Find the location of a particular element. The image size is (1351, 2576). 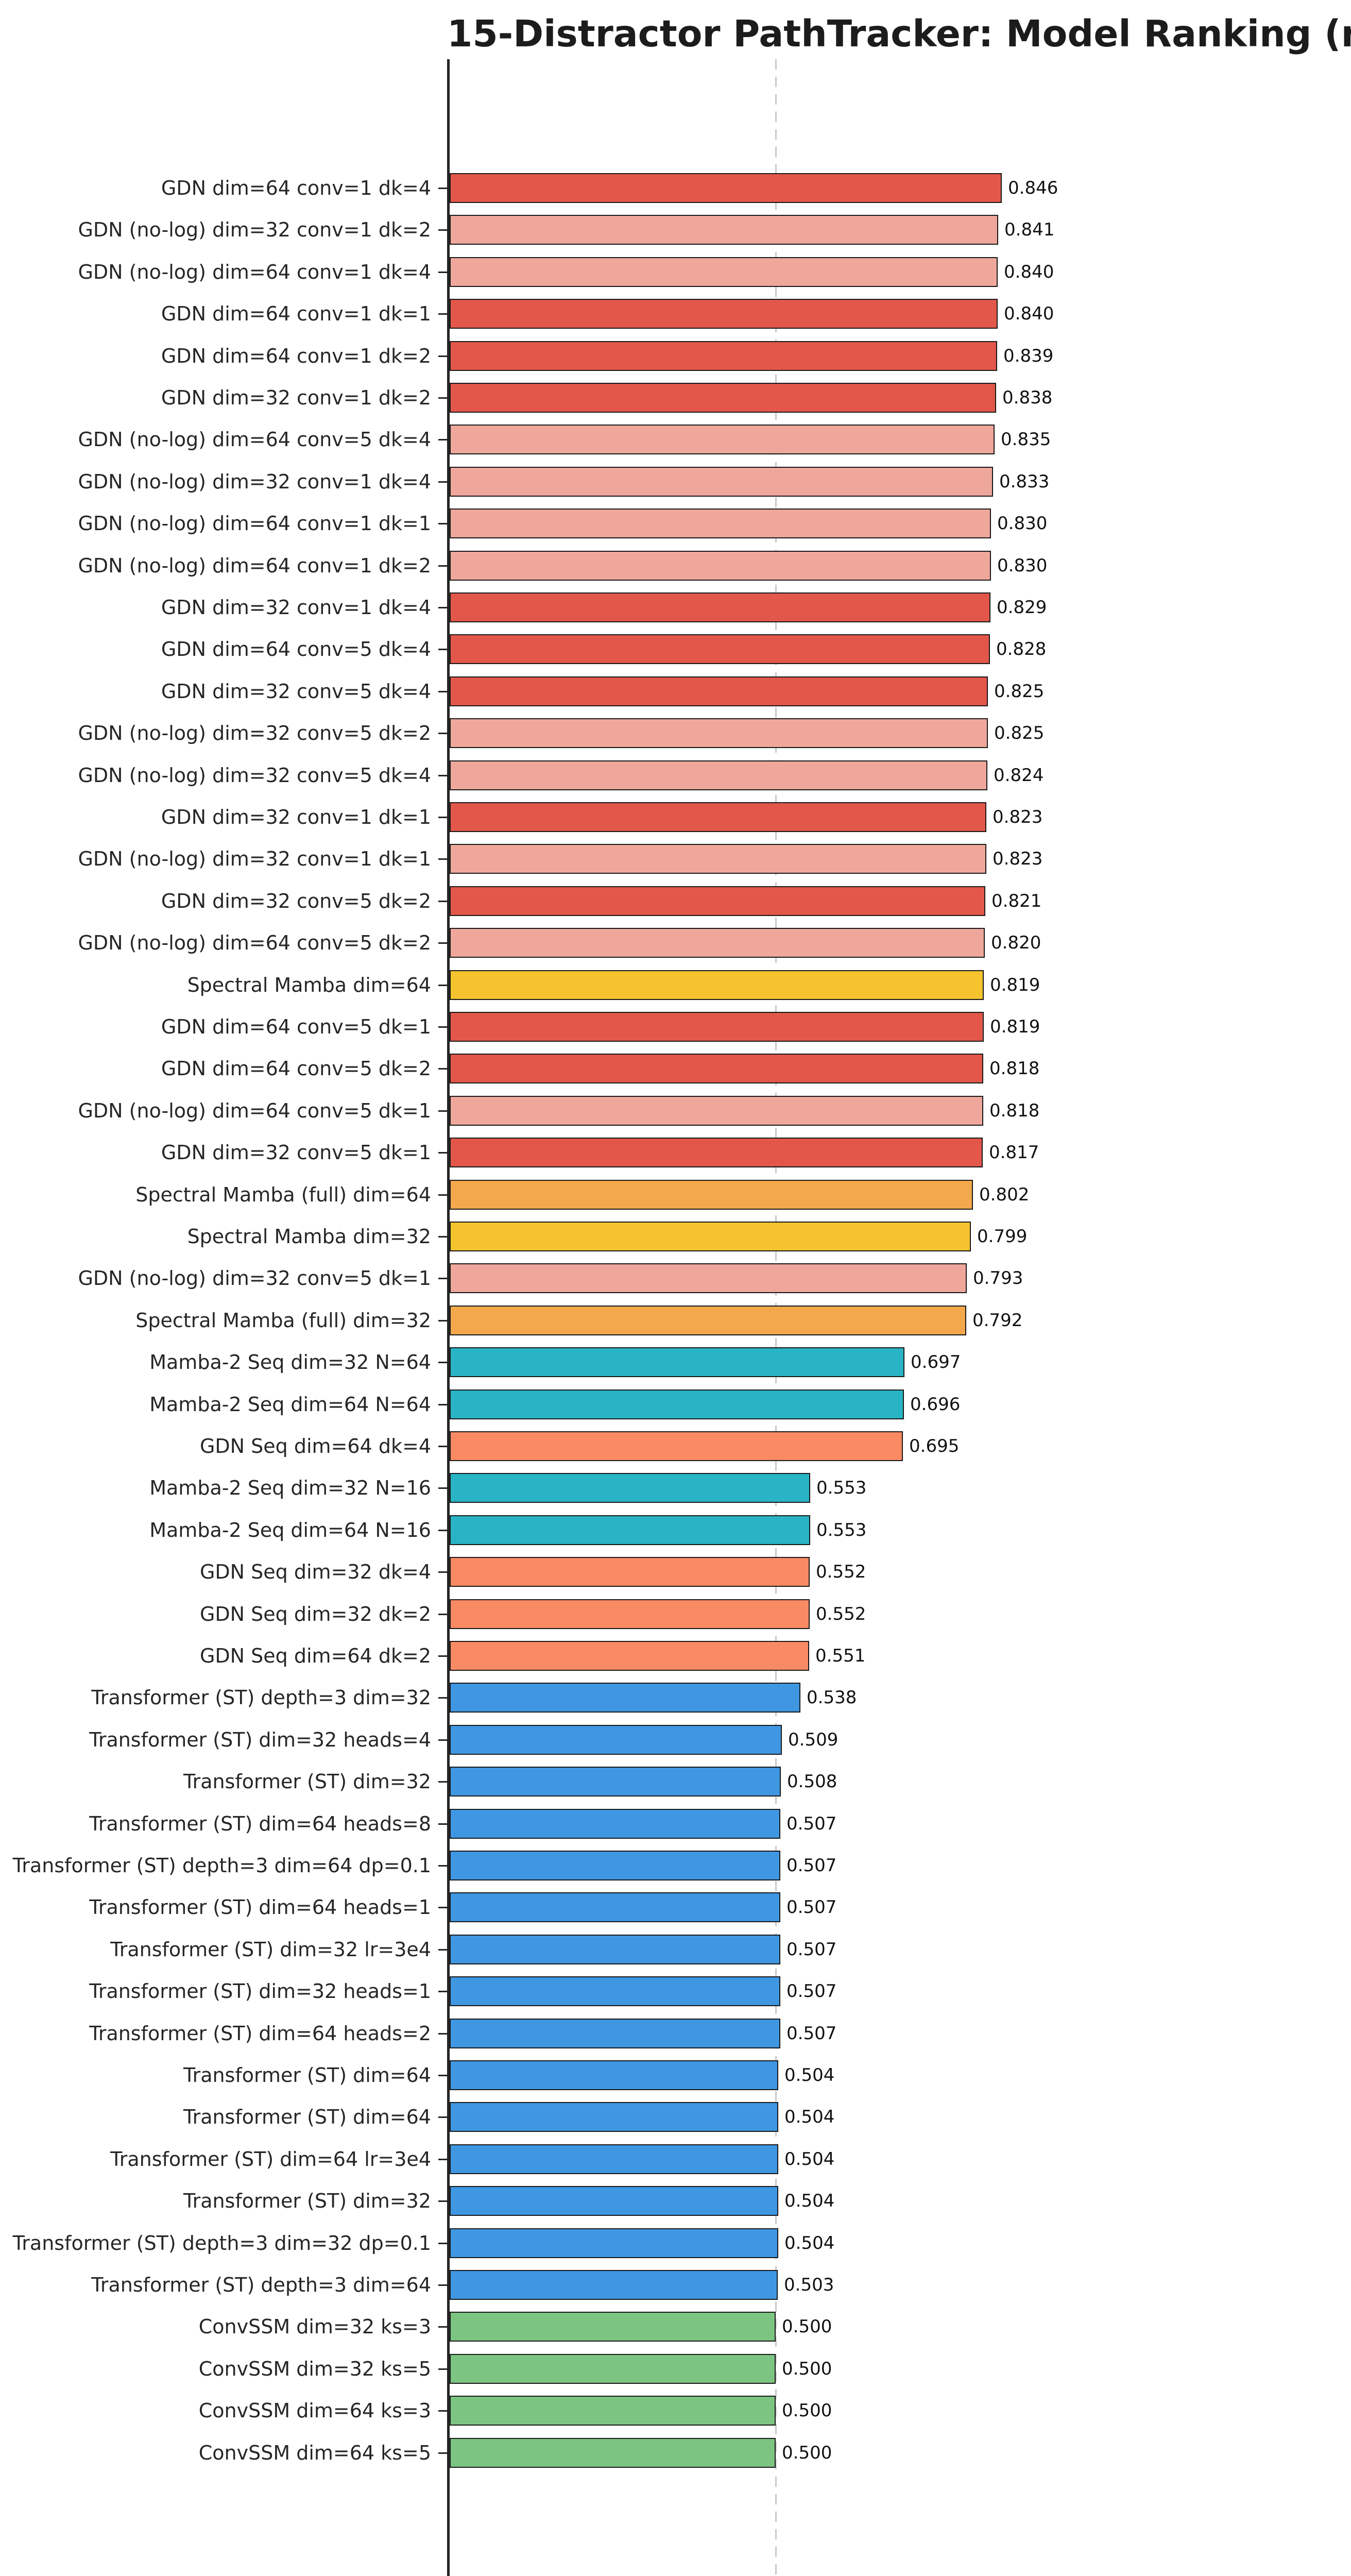

y-axis-category-label: Transformer (ST) dim=32 is located at coordinates (307, 1781).